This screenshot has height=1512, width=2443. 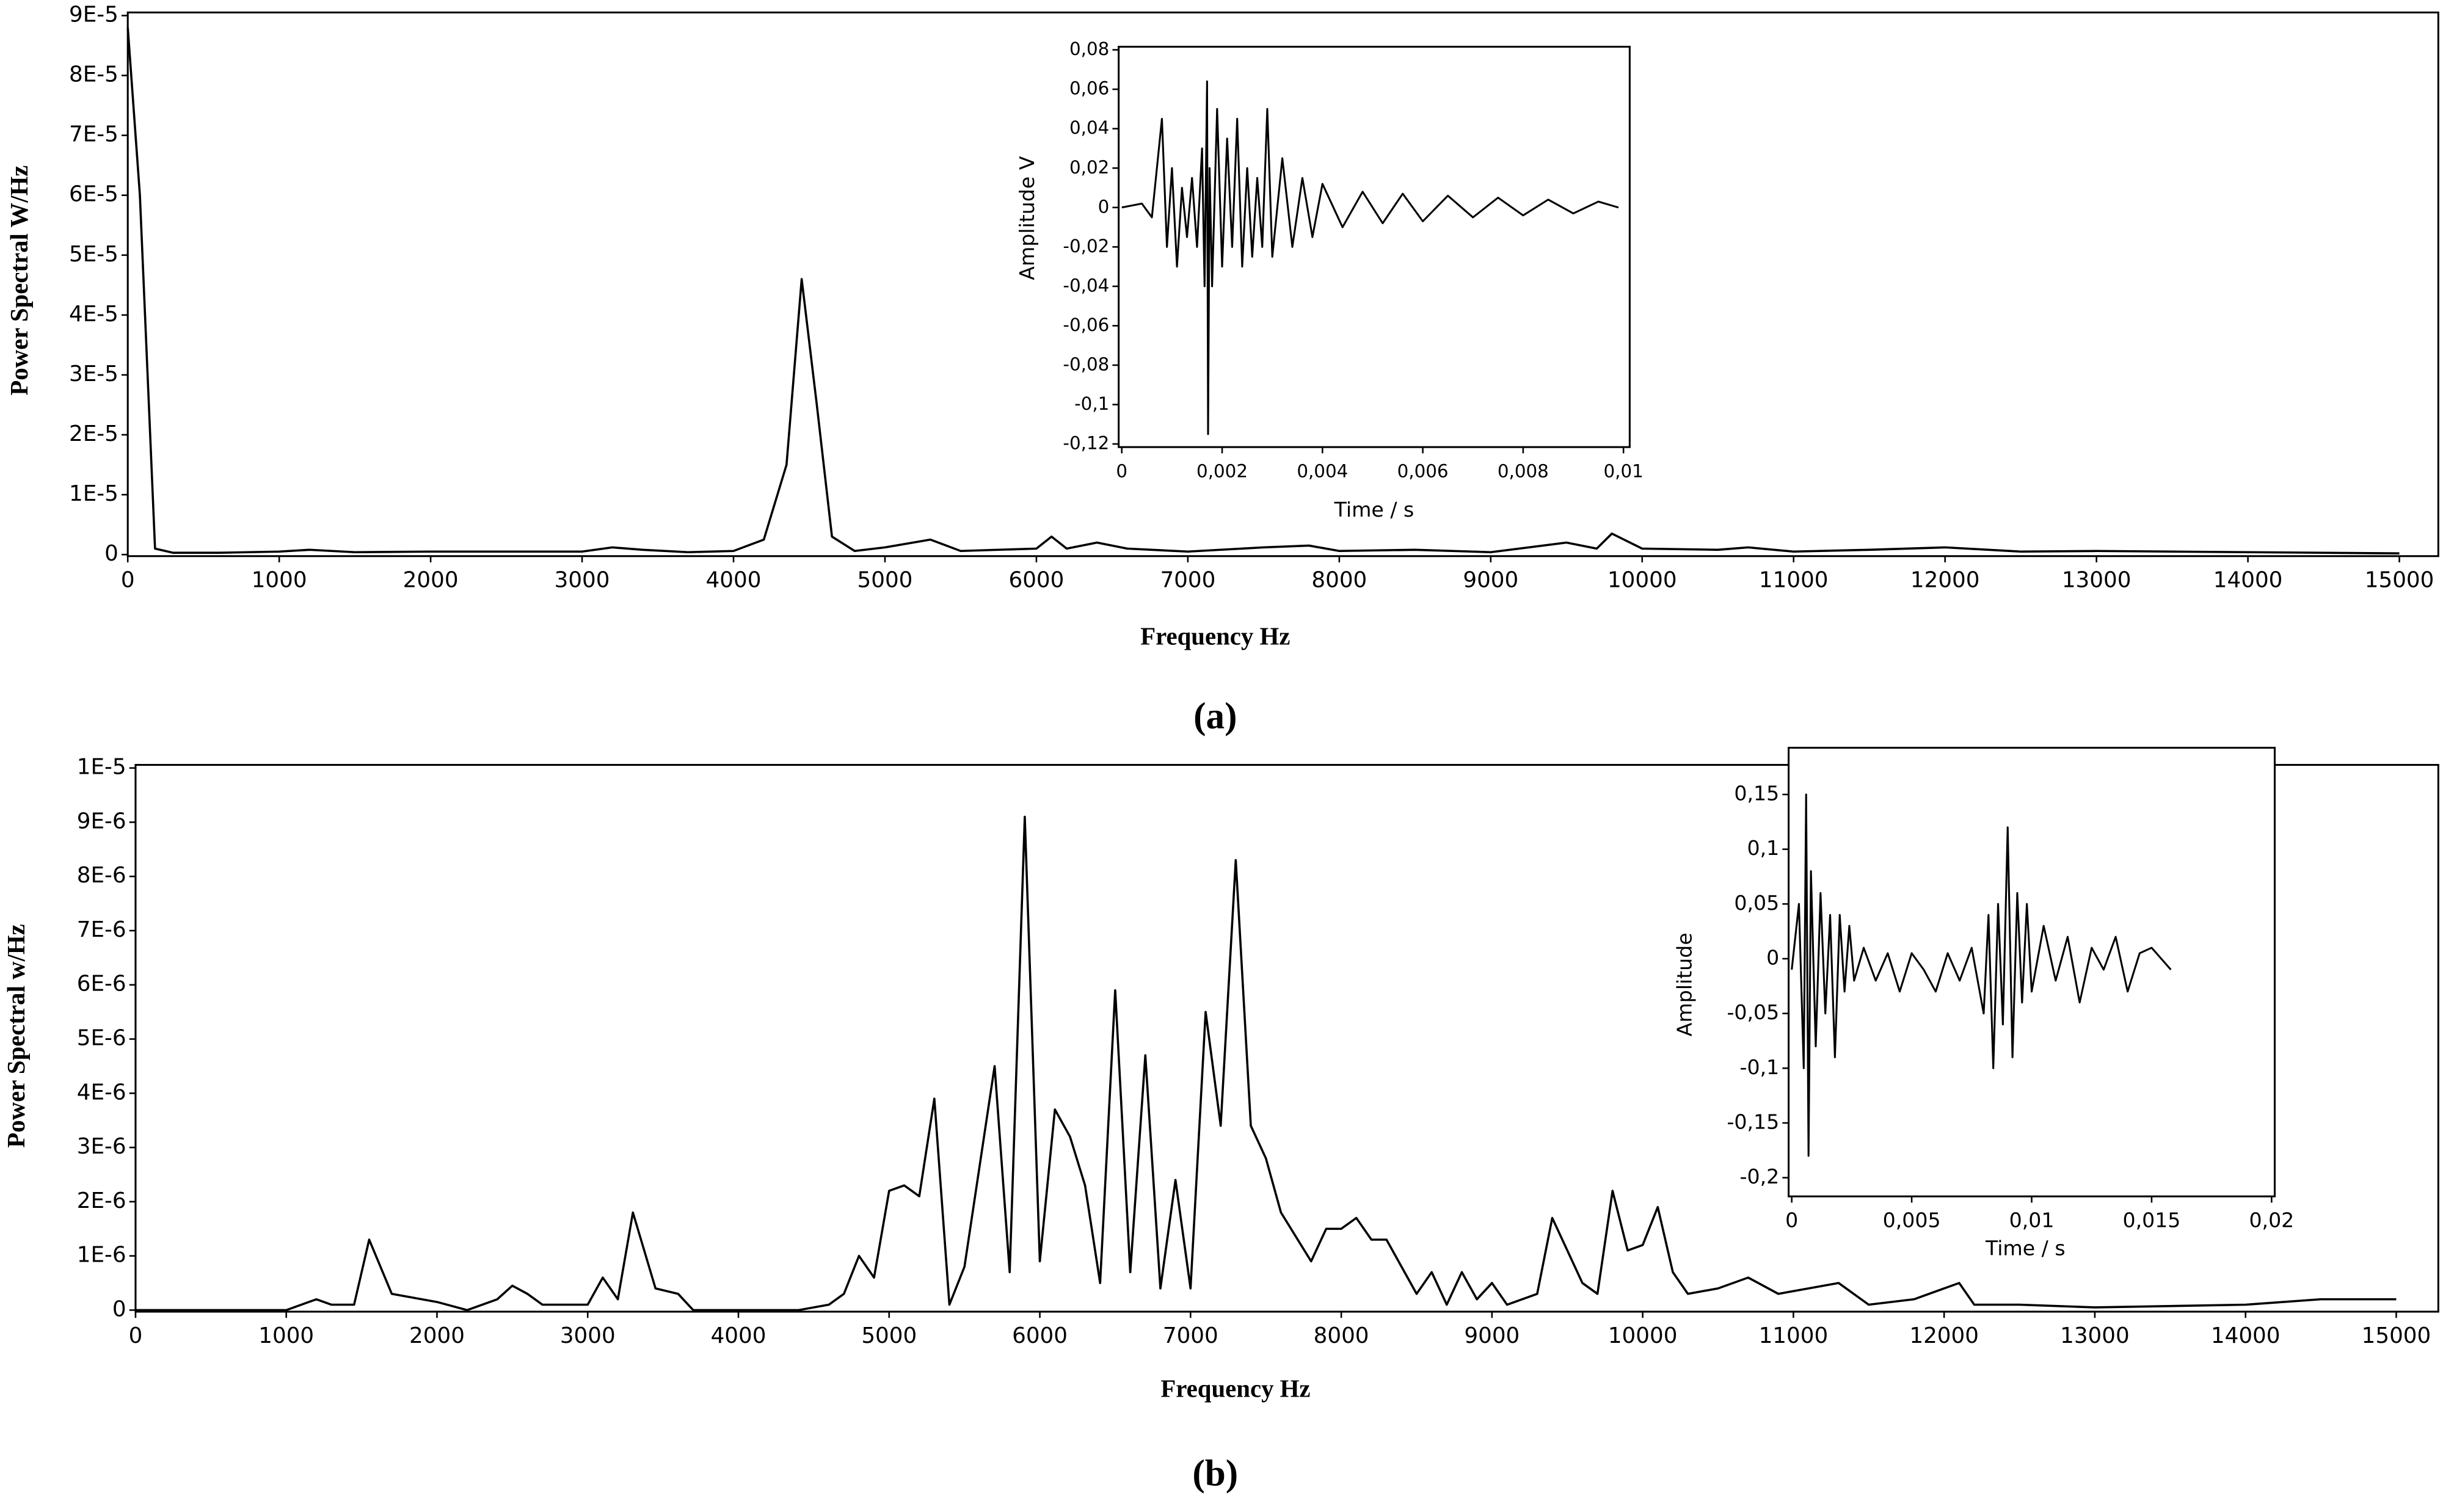 I want to click on caption: (a), so click(x=1215, y=717).